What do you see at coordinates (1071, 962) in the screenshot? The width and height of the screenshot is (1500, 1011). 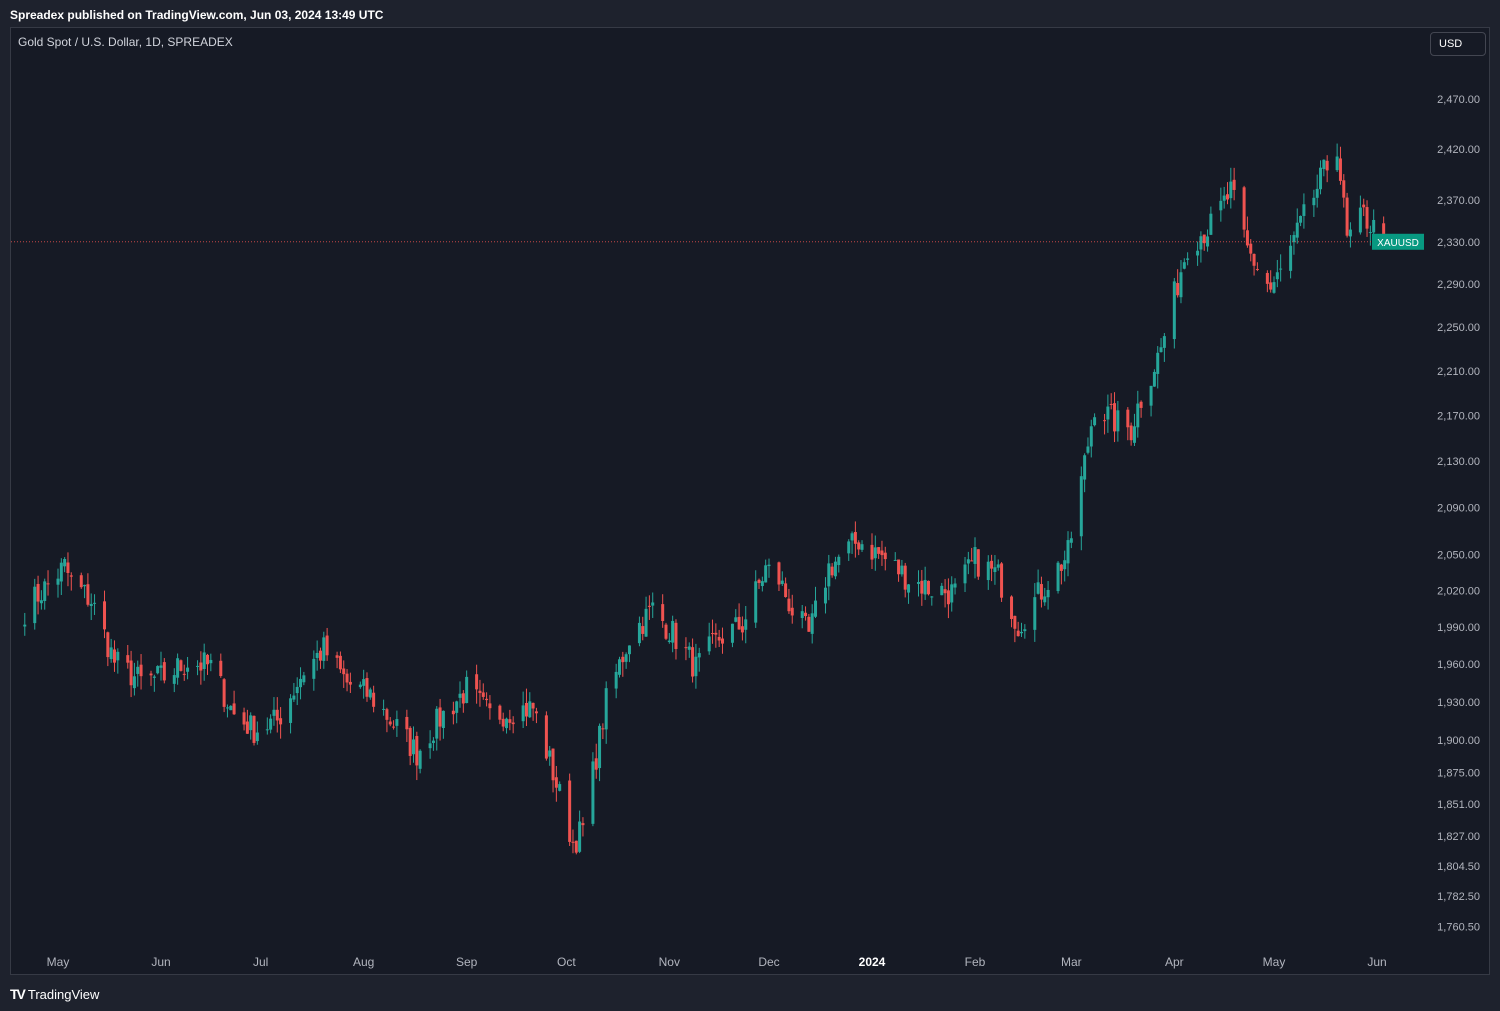 I see `x-axis-tick-label: Mar` at bounding box center [1071, 962].